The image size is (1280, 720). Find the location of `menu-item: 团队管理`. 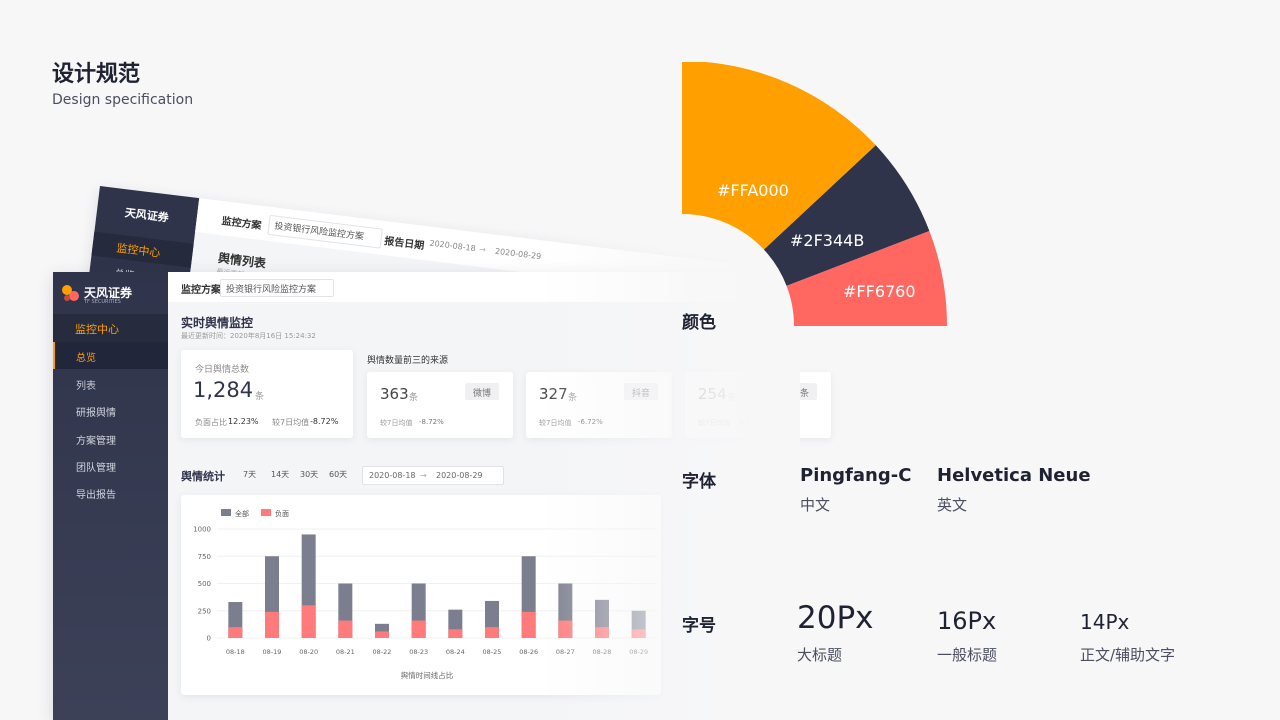

menu-item: 团队管理 is located at coordinates (96, 468).